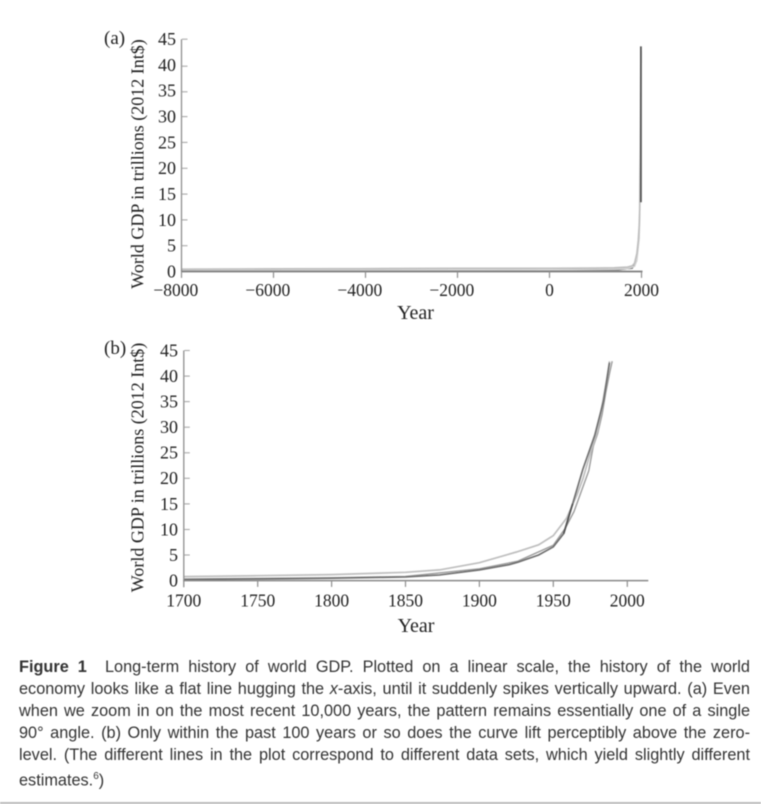  What do you see at coordinates (175, 290) in the screenshot?
I see `svg-text: −8000` at bounding box center [175, 290].